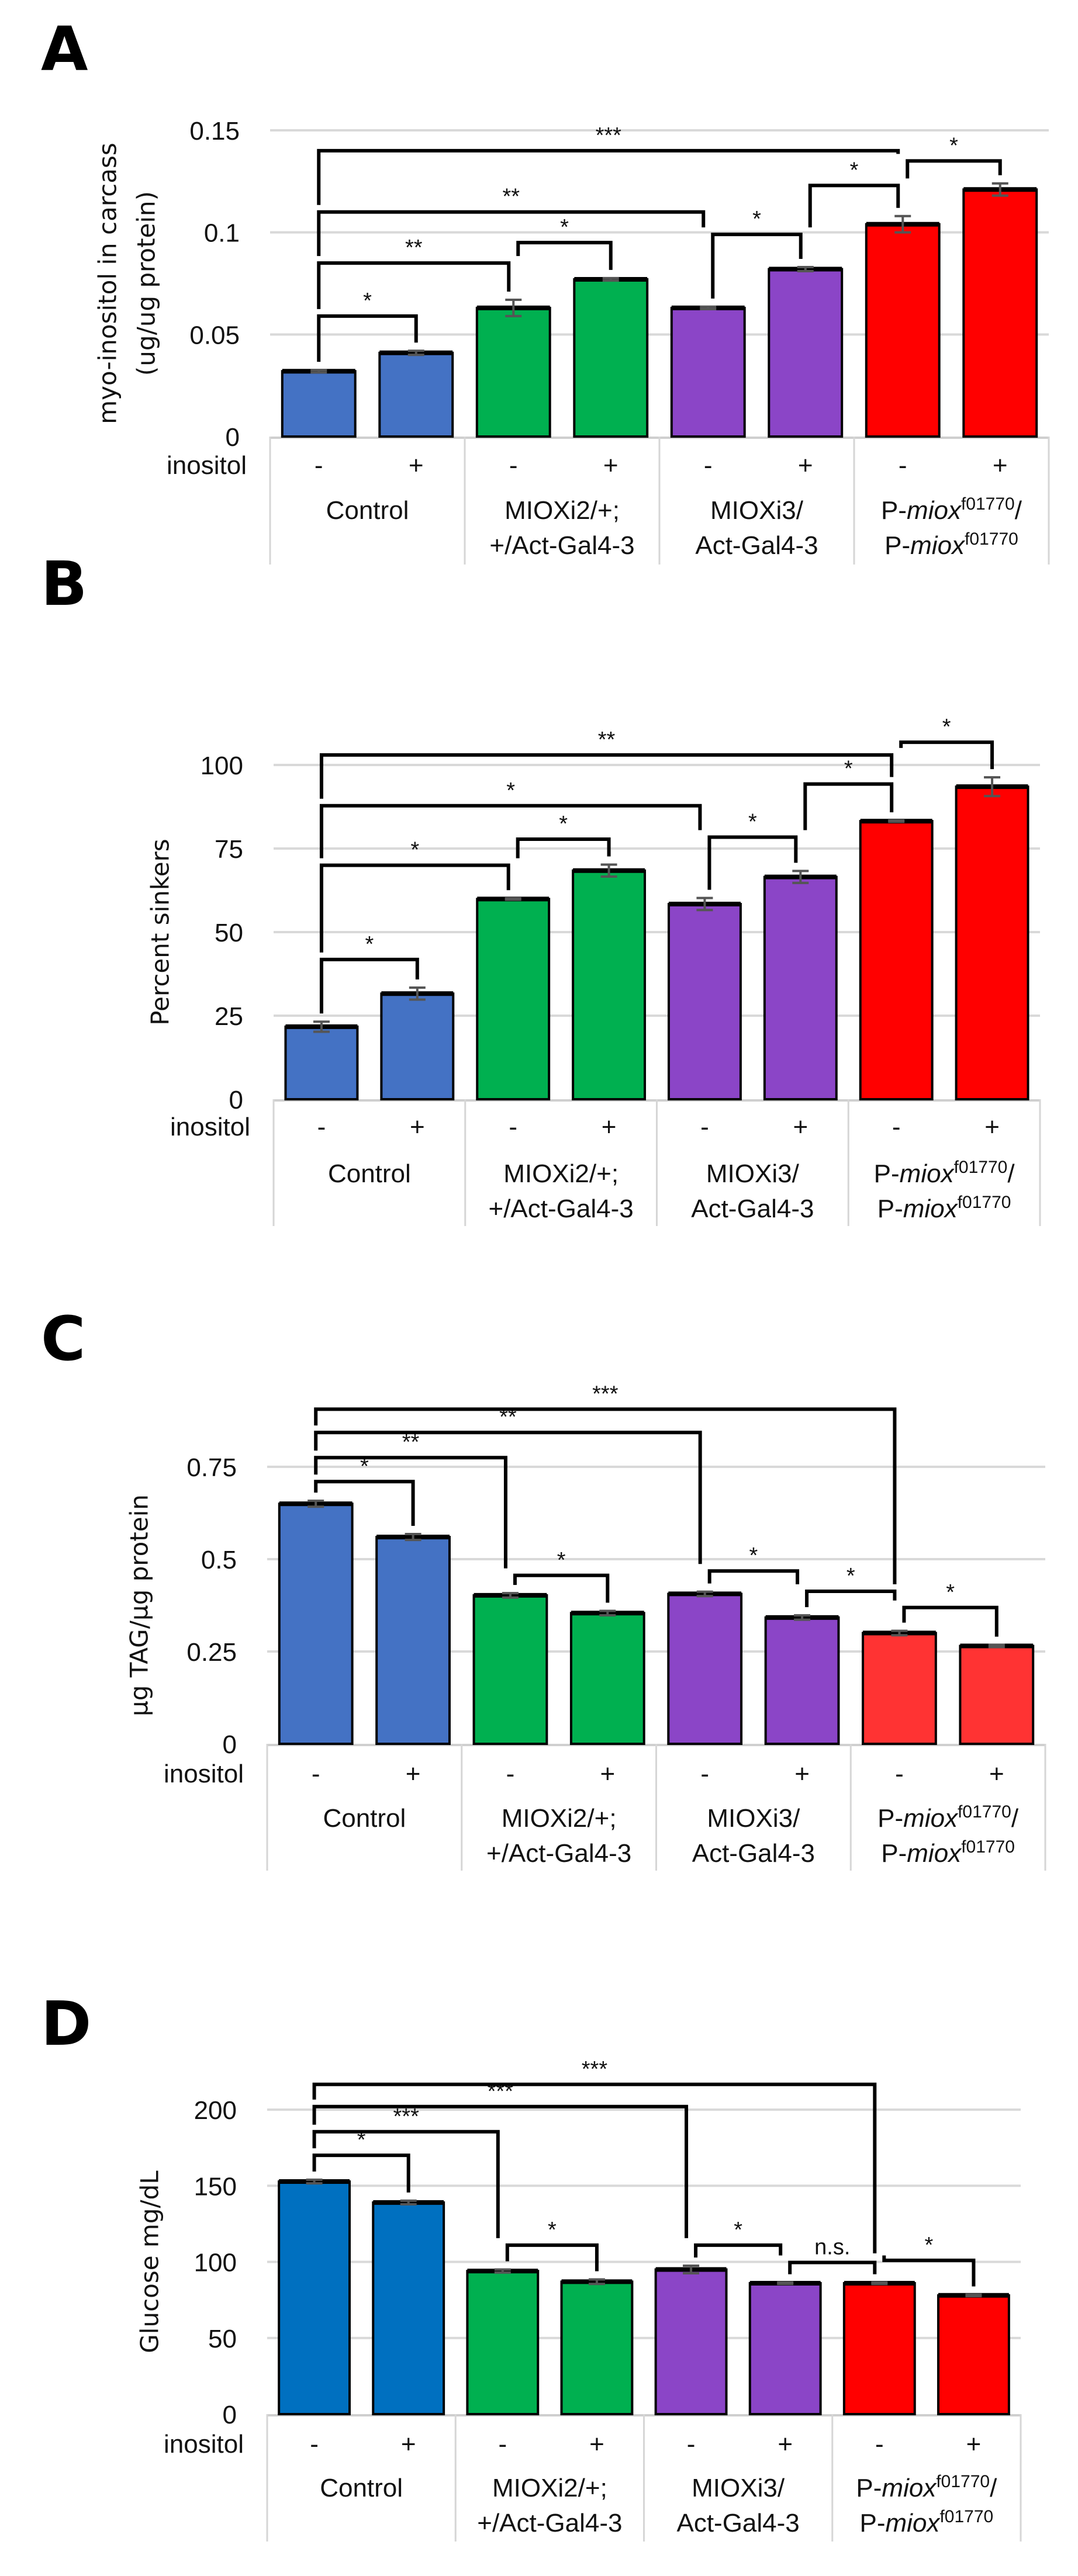 The width and height of the screenshot is (1078, 2576). Describe the element at coordinates (222, 766) in the screenshot. I see `y-tick-label: 100` at that location.